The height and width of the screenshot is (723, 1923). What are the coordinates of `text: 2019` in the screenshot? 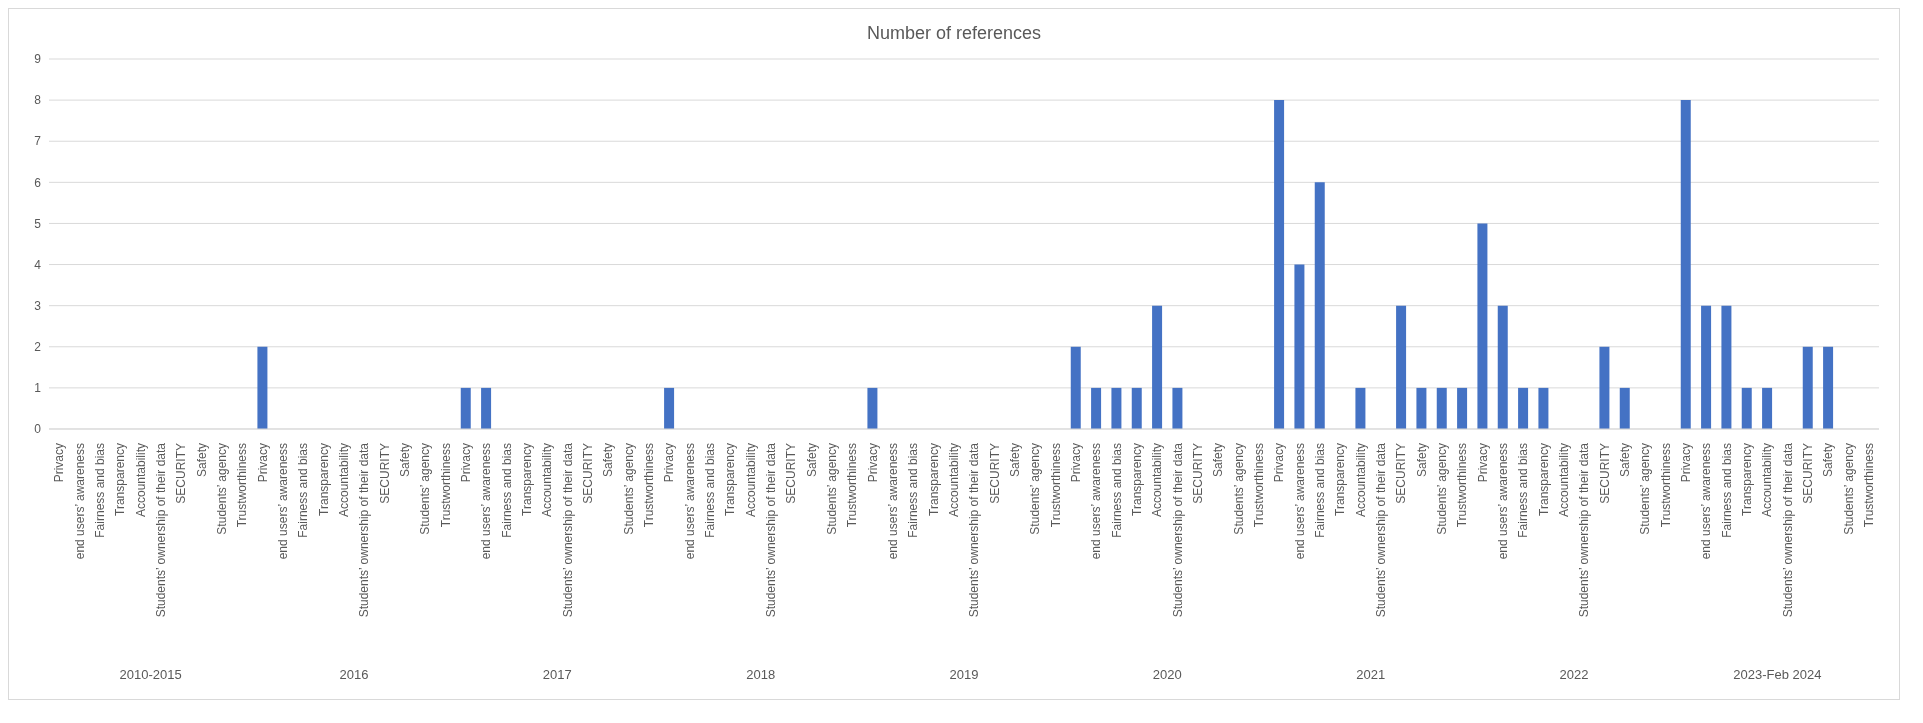 It's located at (964, 674).